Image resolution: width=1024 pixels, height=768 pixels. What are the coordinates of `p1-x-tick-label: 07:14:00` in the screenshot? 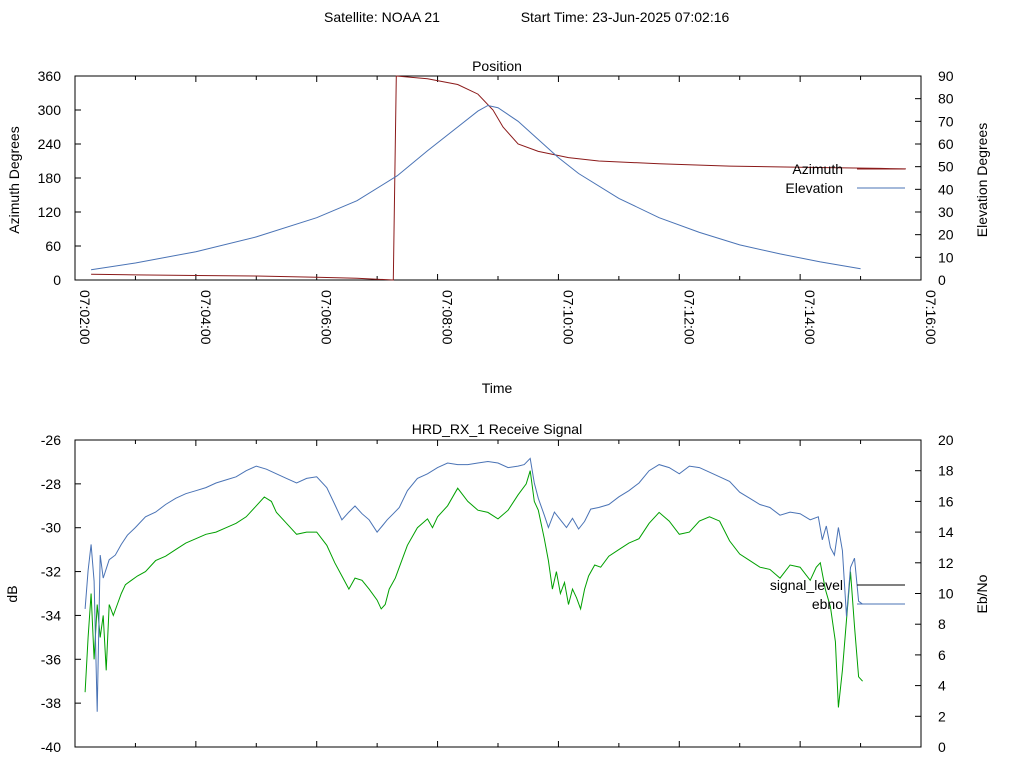 It's located at (810, 317).